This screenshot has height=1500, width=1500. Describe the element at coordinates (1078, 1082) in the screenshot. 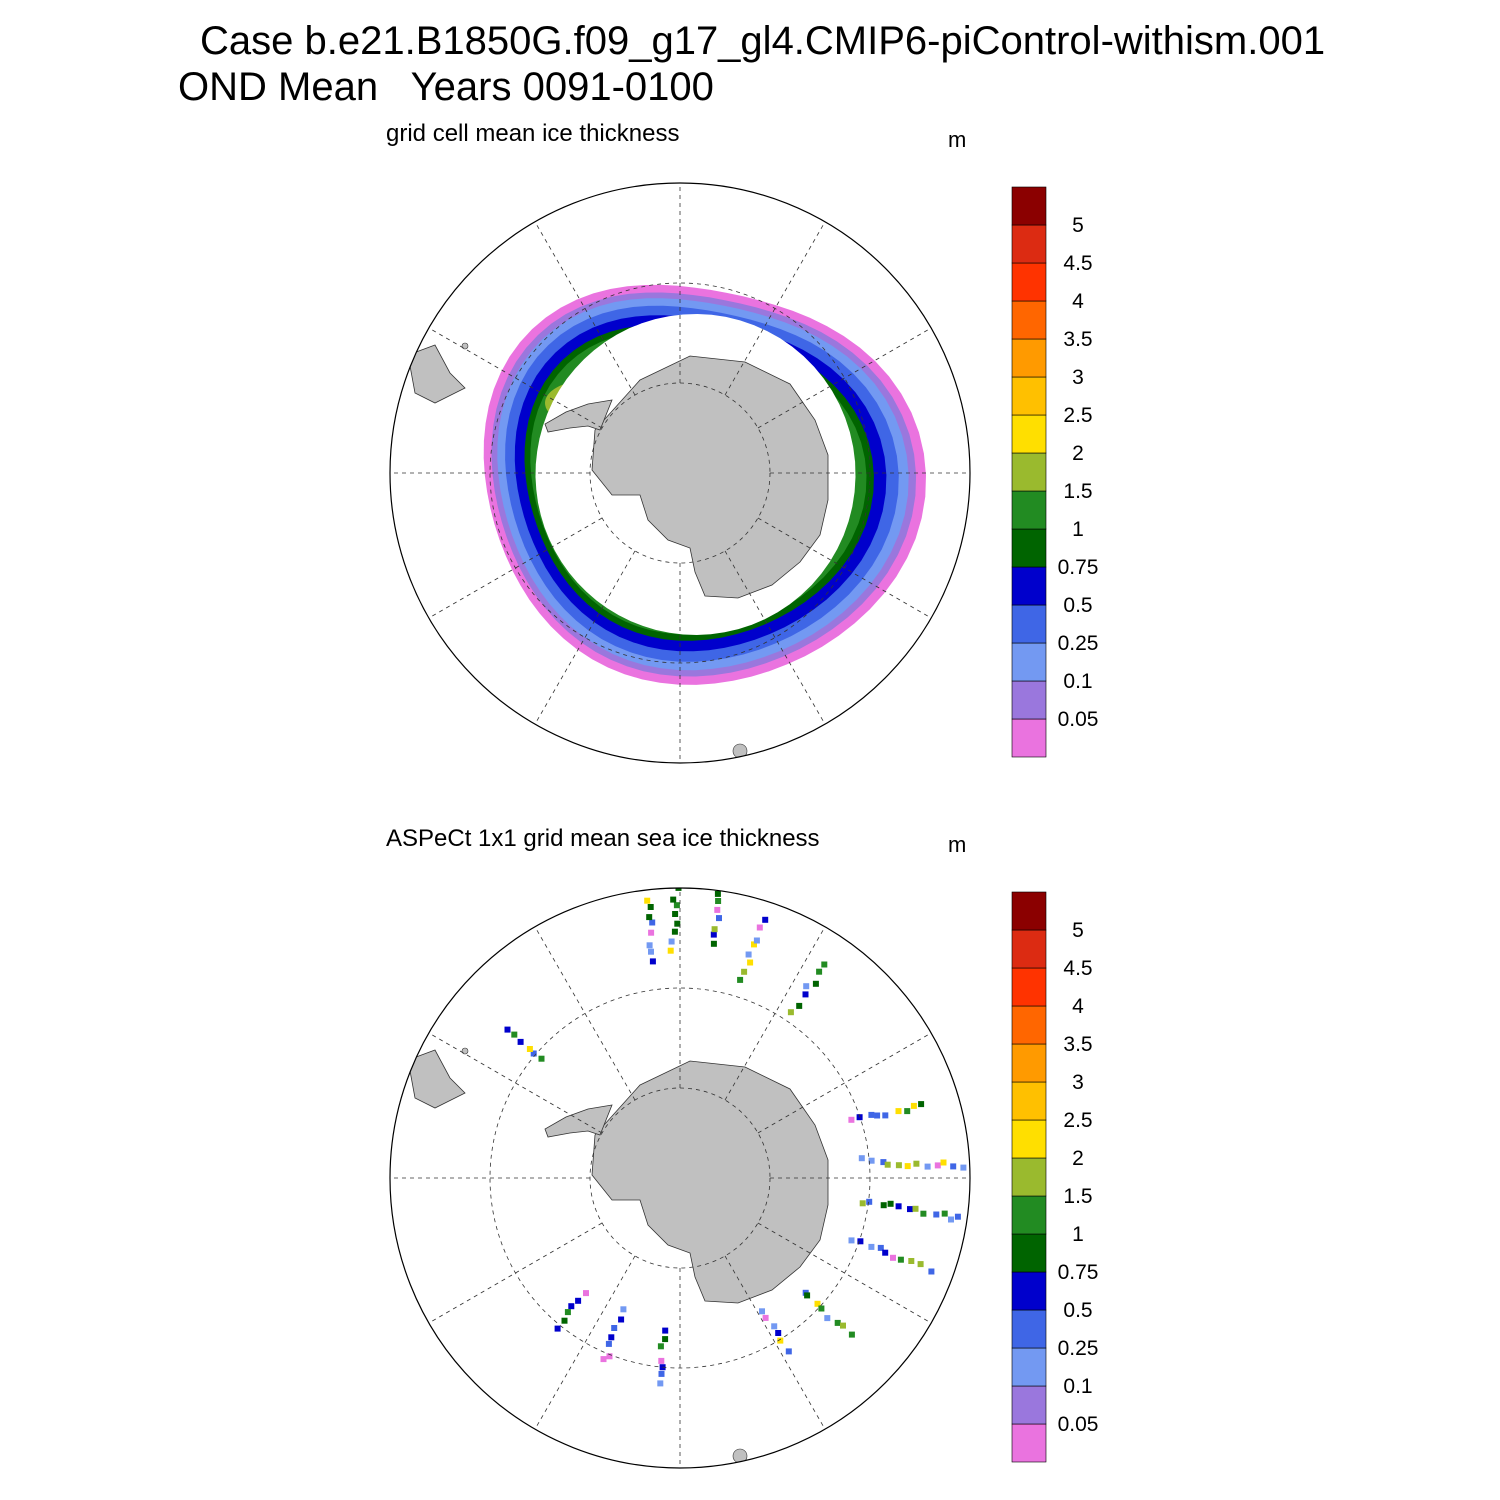

I see `colorbar-tick-label: 3` at that location.